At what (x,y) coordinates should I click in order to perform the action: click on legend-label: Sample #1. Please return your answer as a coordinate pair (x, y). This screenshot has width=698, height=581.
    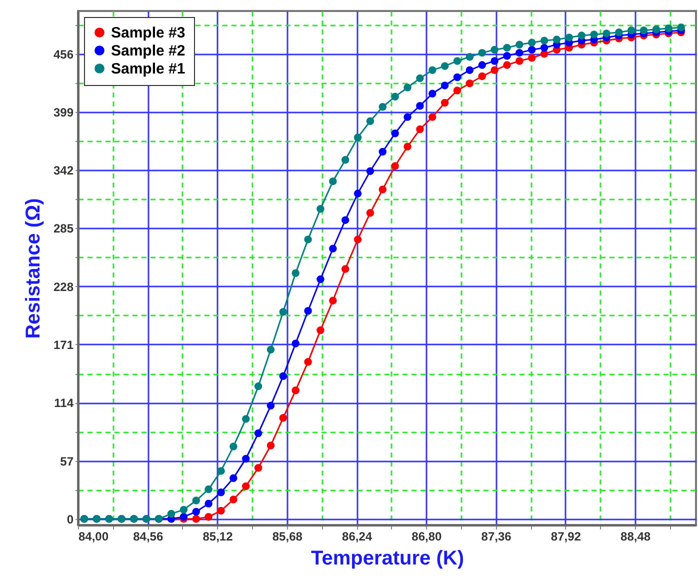
    Looking at the image, I should click on (148, 69).